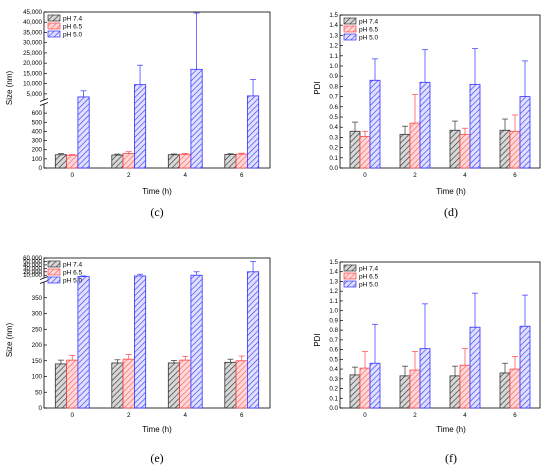 Image resolution: width=550 pixels, height=469 pixels. I want to click on panel-d-xlabel: Time (h), so click(451, 191).